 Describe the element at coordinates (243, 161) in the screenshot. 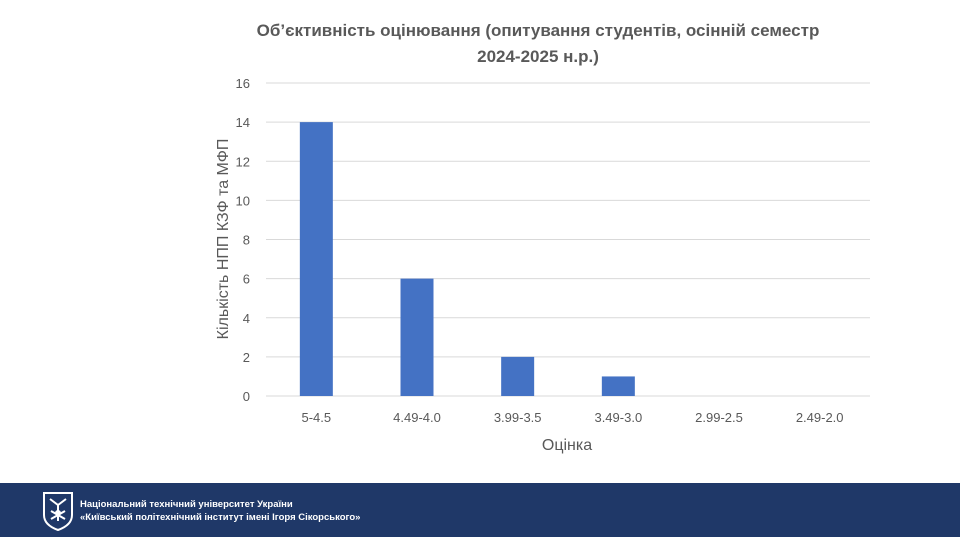

I see `y-tick-label: 12` at that location.